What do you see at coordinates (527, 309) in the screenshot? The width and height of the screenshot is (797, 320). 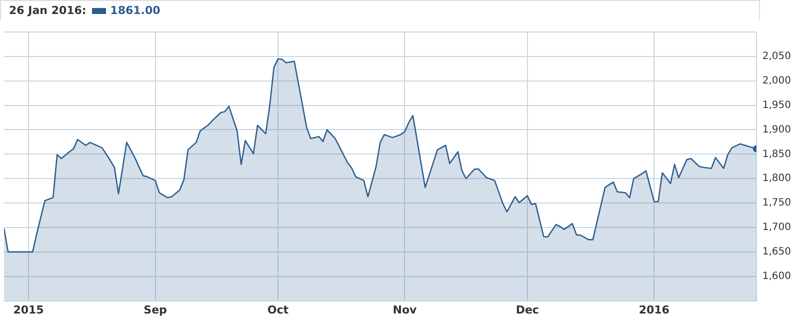 I see `x-tick-label: Dec` at bounding box center [527, 309].